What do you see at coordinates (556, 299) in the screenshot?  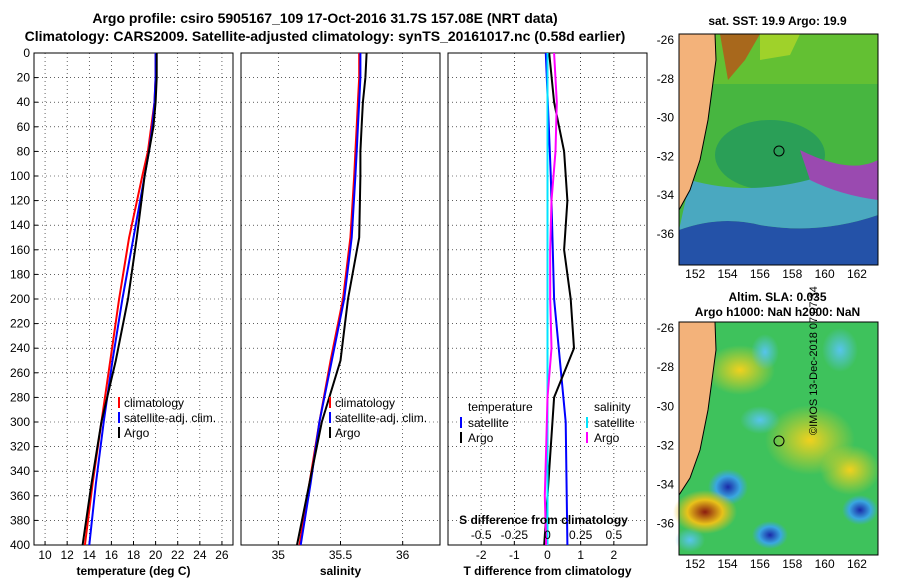 I see `series-line-t-satellite` at bounding box center [556, 299].